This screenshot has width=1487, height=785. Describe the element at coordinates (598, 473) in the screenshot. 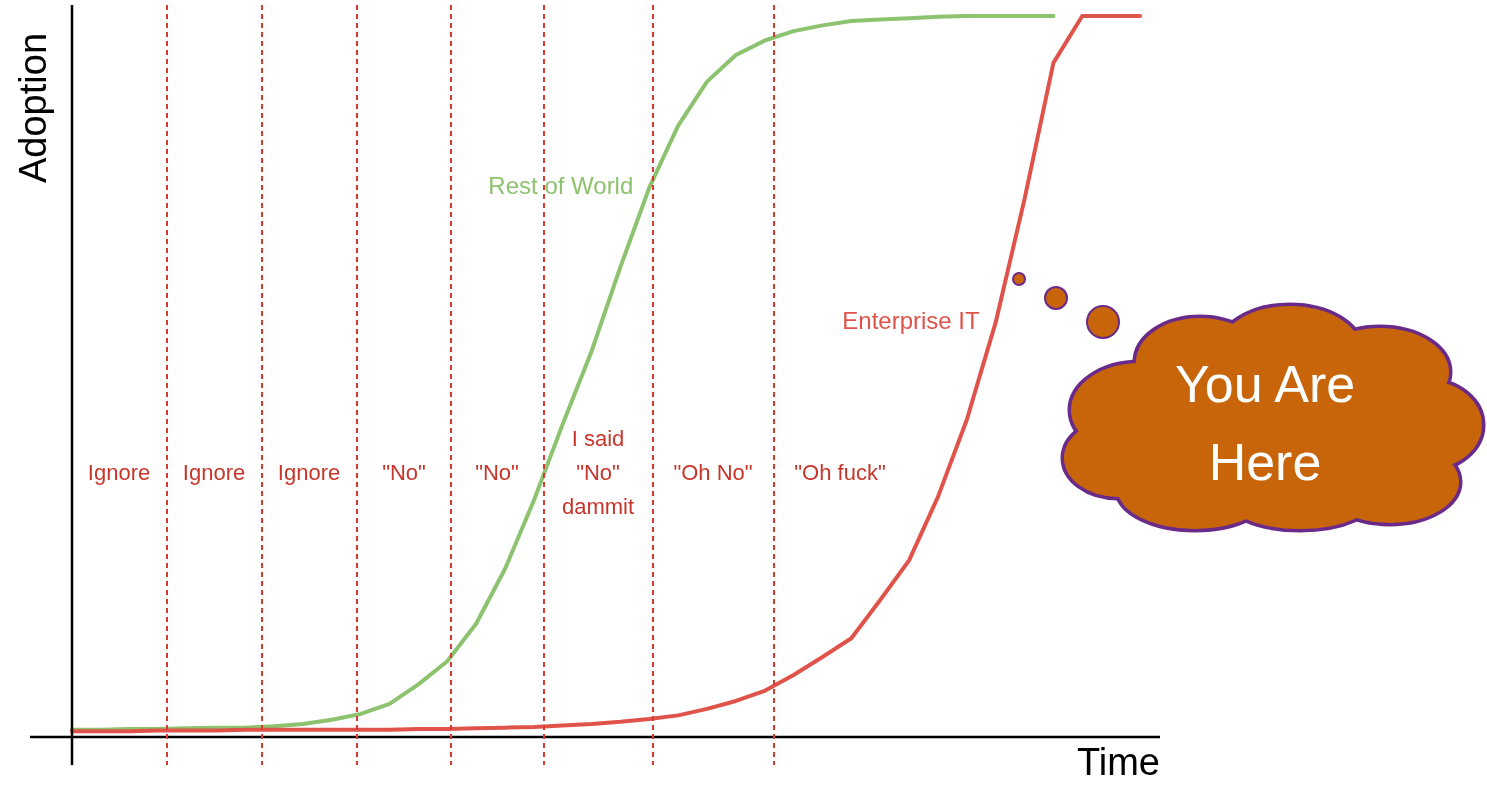

I see `annotation: I said "No" dammit` at that location.